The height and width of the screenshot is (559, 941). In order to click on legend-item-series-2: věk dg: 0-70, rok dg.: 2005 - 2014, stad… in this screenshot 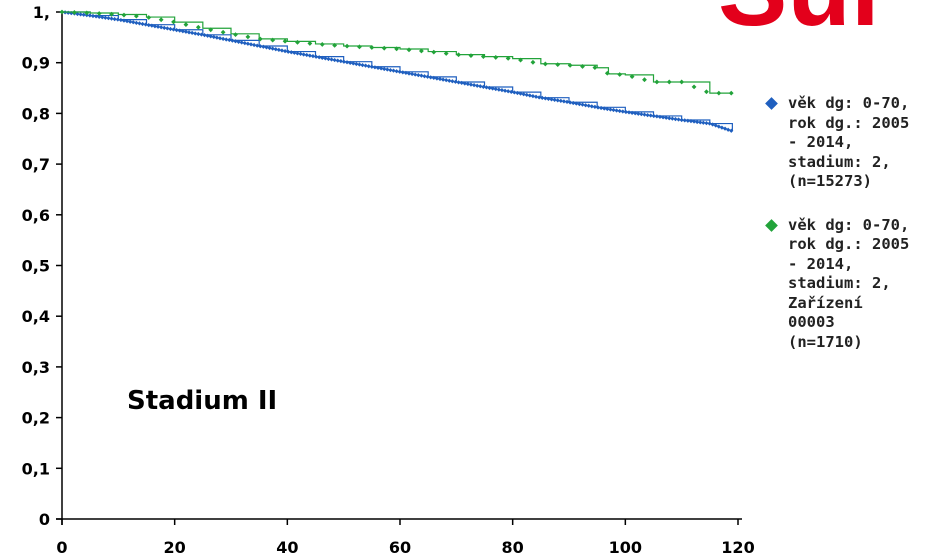, I will do `click(851, 284)`.